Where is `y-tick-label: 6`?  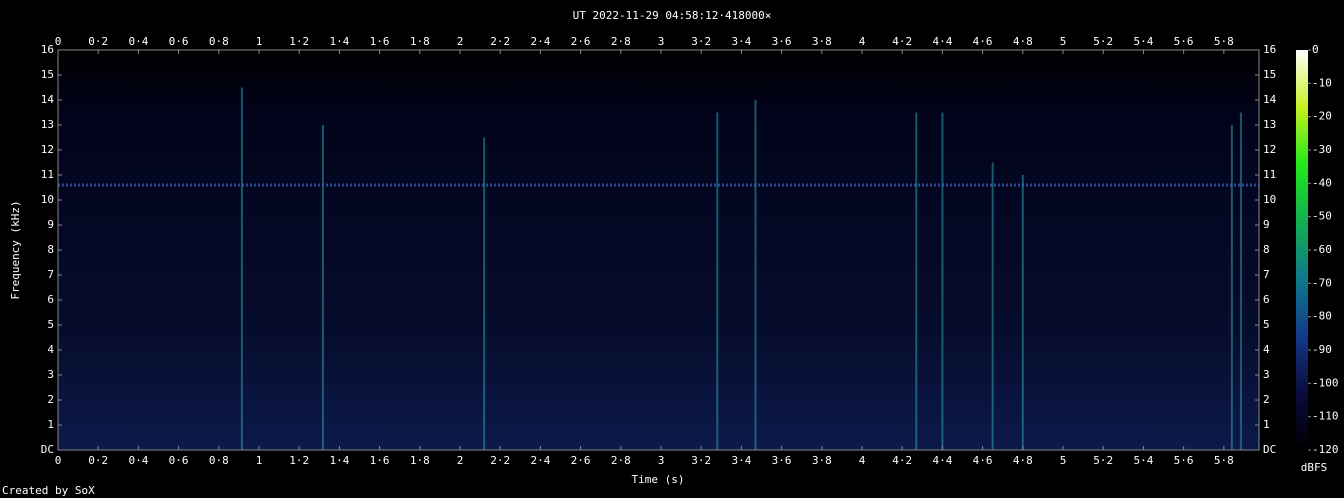
y-tick-label: 6 is located at coordinates (1266, 299).